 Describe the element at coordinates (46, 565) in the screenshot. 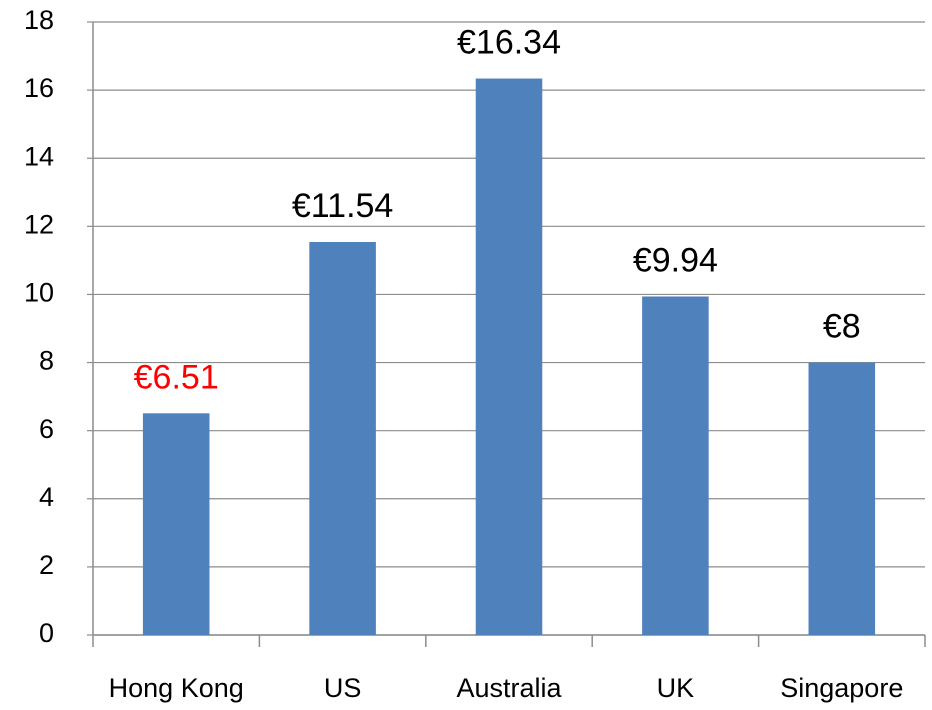

I see `y-tick-label: 2` at that location.